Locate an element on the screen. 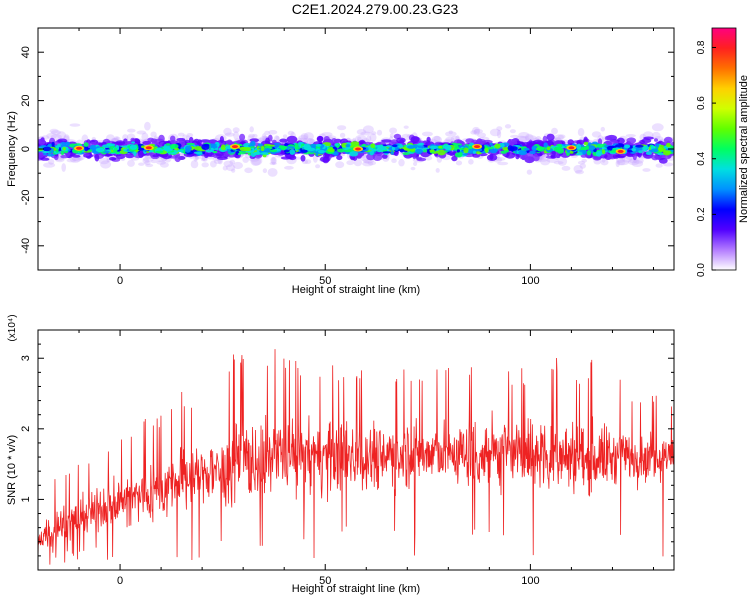 The width and height of the screenshot is (750, 600). colorbar-tick-label: 0.8 is located at coordinates (701, 47).